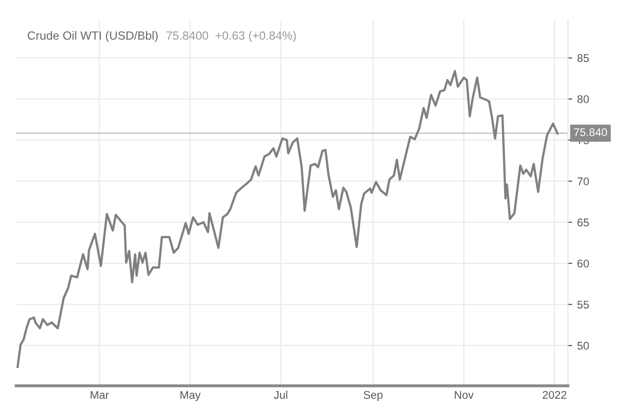 The image size is (620, 410). I want to click on x-tick-label: Mar, so click(99, 395).